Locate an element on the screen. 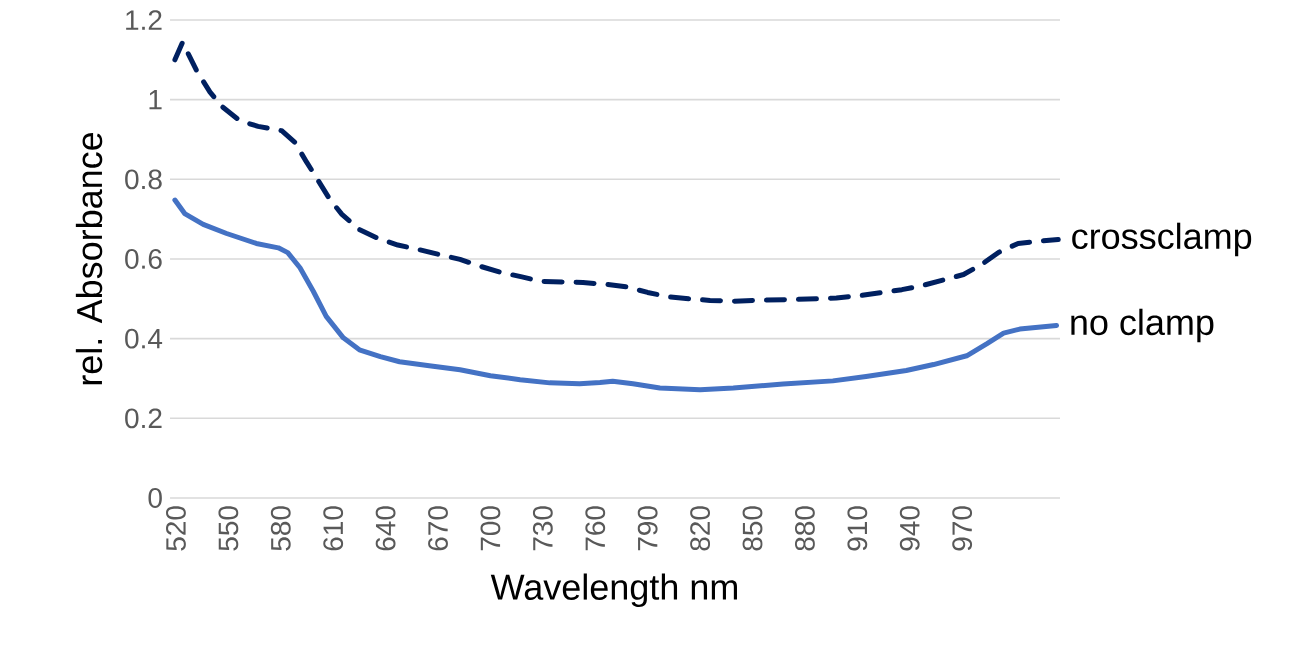 Image resolution: width=1291 pixels, height=664 pixels. series-label: no clamp is located at coordinates (1142, 325).